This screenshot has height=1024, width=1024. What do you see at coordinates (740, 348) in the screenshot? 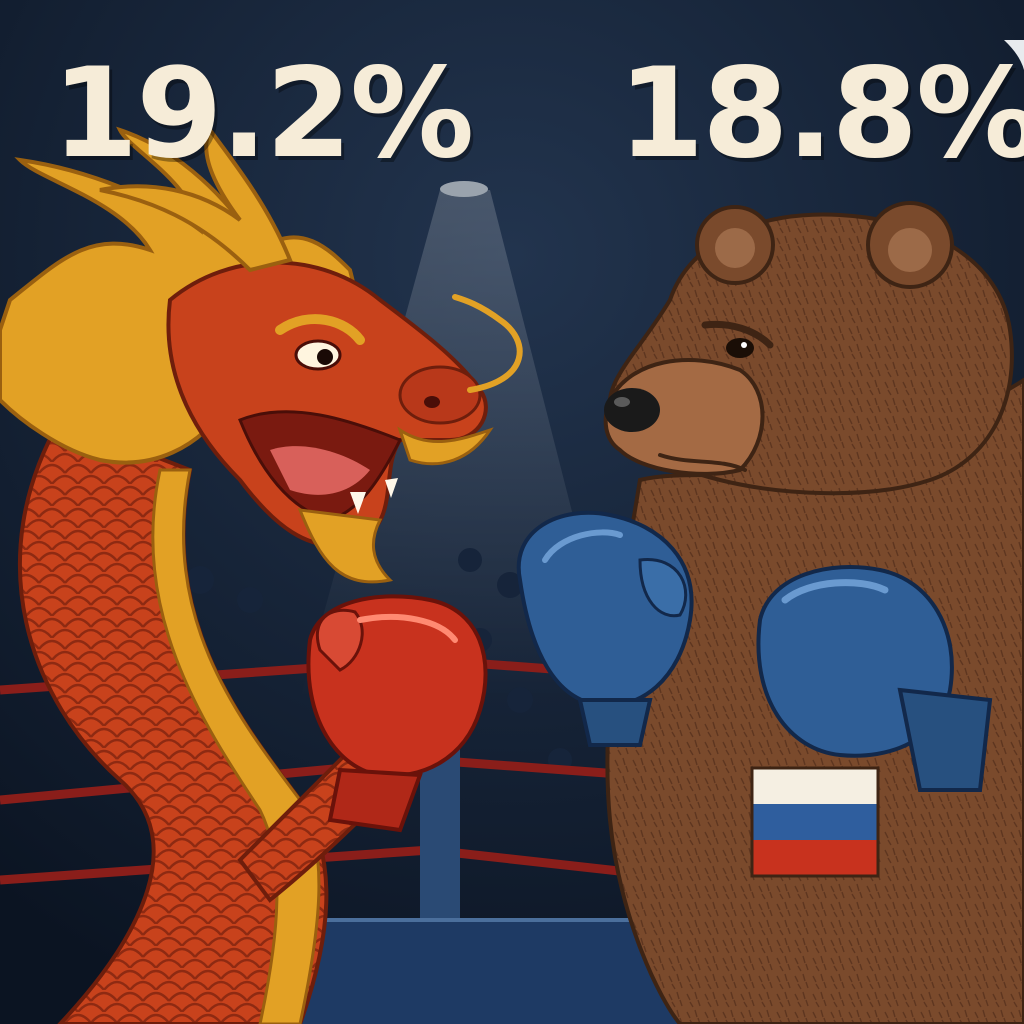
I see `bear-eye` at bounding box center [740, 348].